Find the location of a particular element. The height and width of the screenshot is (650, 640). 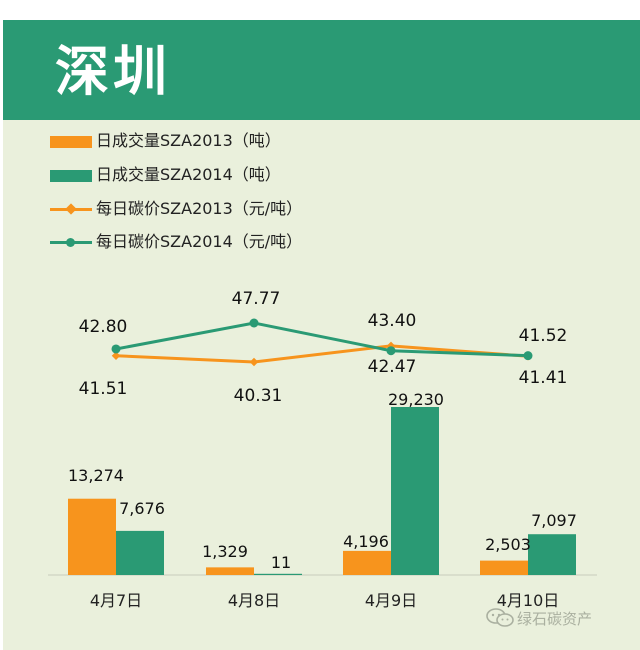

price-data-label: 42.47 is located at coordinates (392, 367).